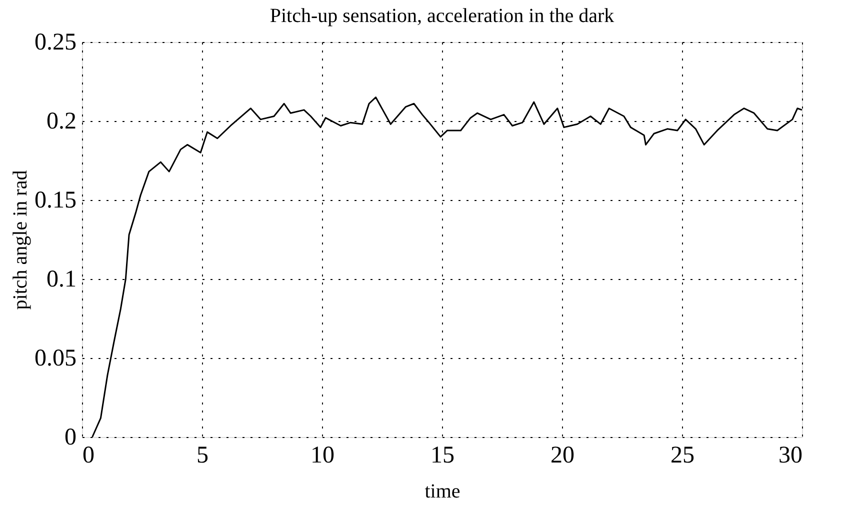 The width and height of the screenshot is (858, 521). What do you see at coordinates (562, 455) in the screenshot?
I see `x-tick-label: 20` at bounding box center [562, 455].